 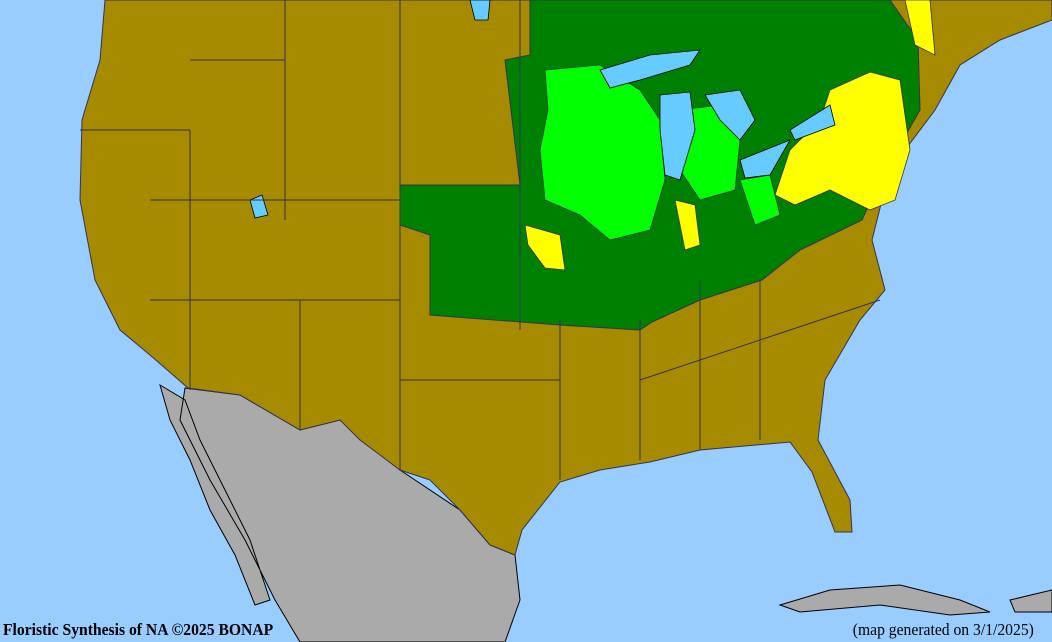 What do you see at coordinates (138, 629) in the screenshot?
I see `credit-label: Floristic Synthesis of NA ©2025 BONAP` at bounding box center [138, 629].